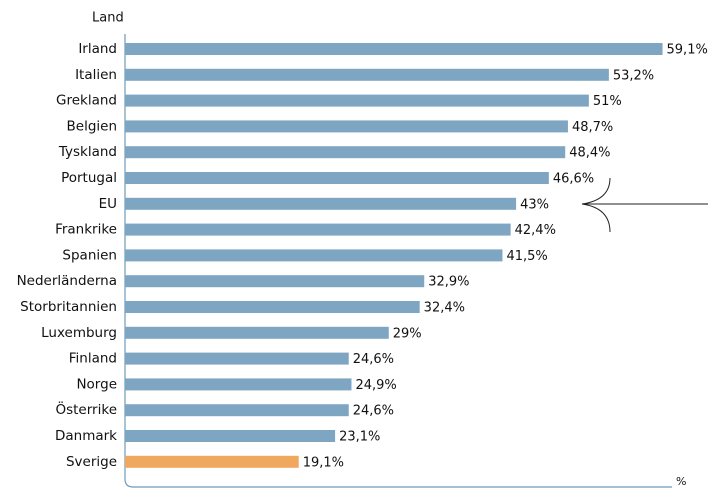 This screenshot has height=488, width=708. I want to click on y-tick-label: Grekland, so click(86, 101).